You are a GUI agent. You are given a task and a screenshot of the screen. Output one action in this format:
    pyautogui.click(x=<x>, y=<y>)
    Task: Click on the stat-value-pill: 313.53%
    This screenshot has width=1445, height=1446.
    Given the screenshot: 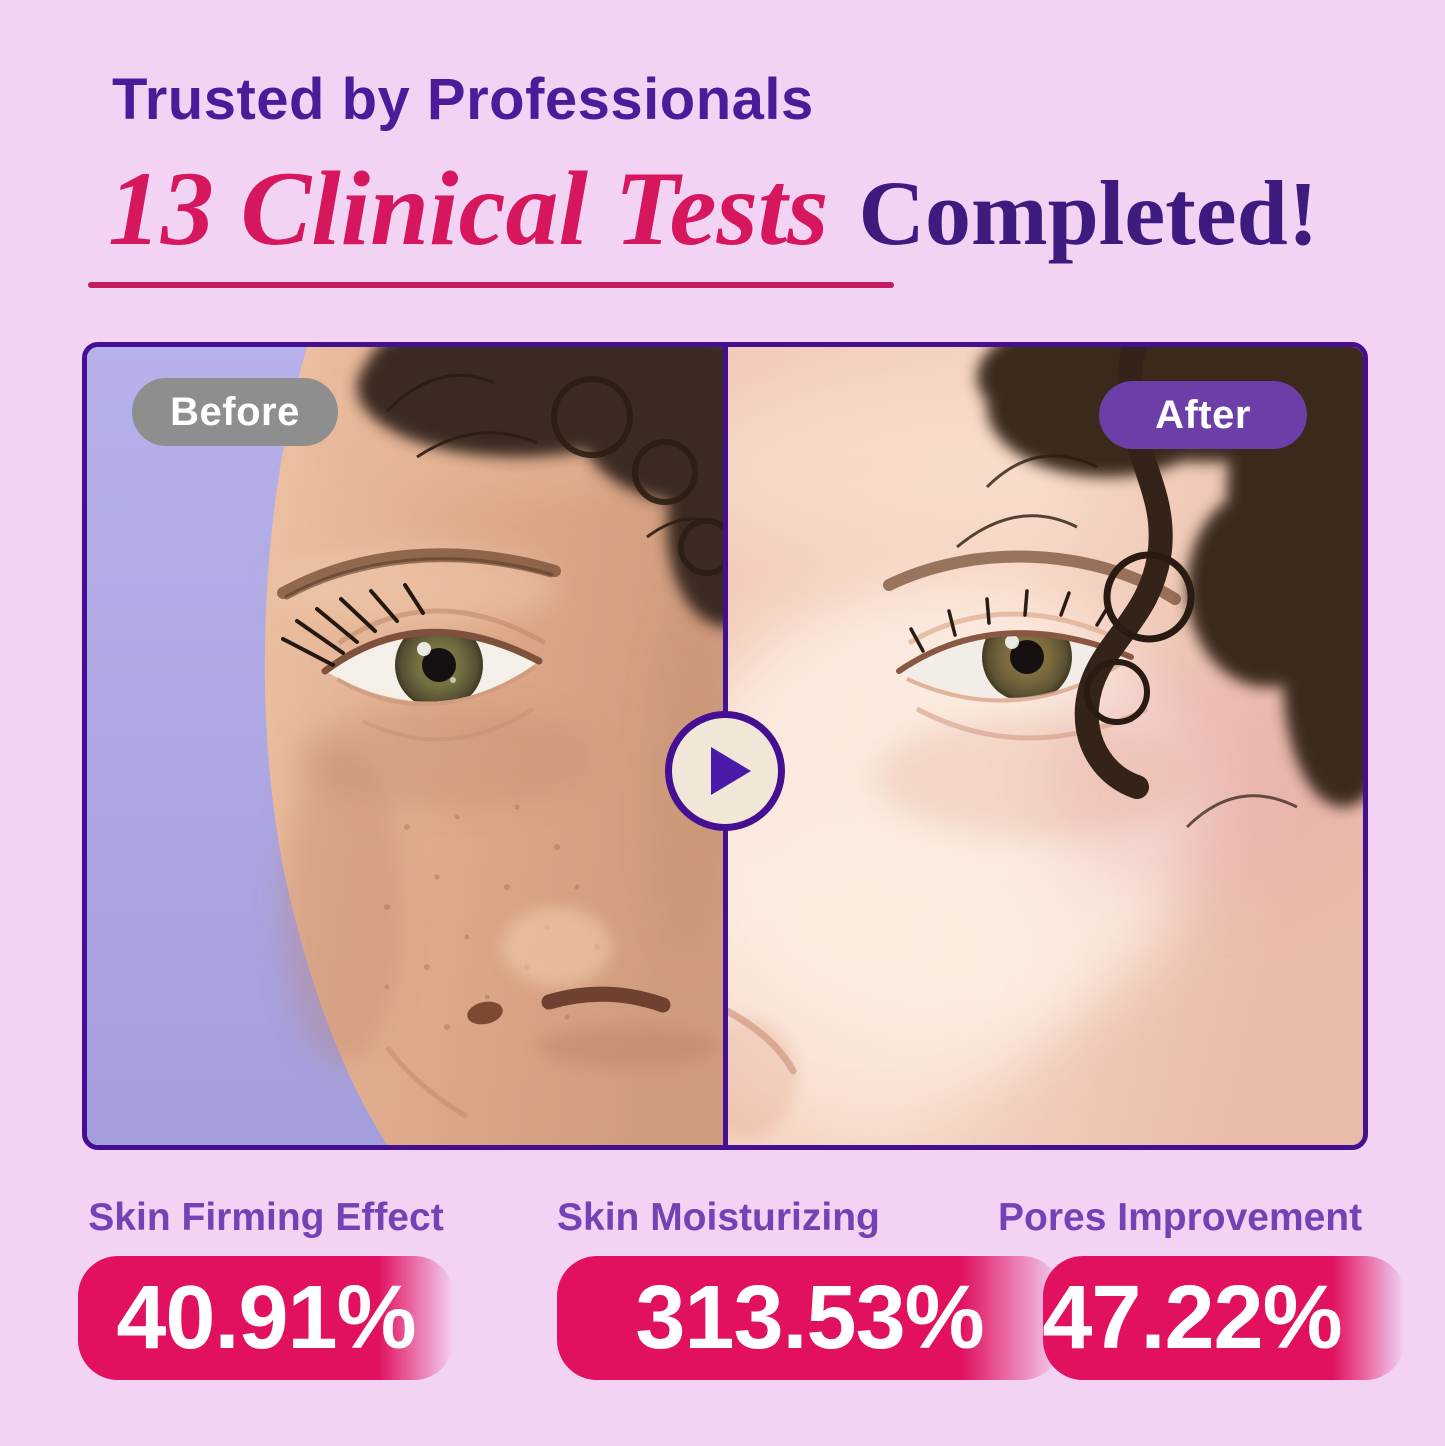 What is the action you would take?
    pyautogui.click(x=809, y=1318)
    